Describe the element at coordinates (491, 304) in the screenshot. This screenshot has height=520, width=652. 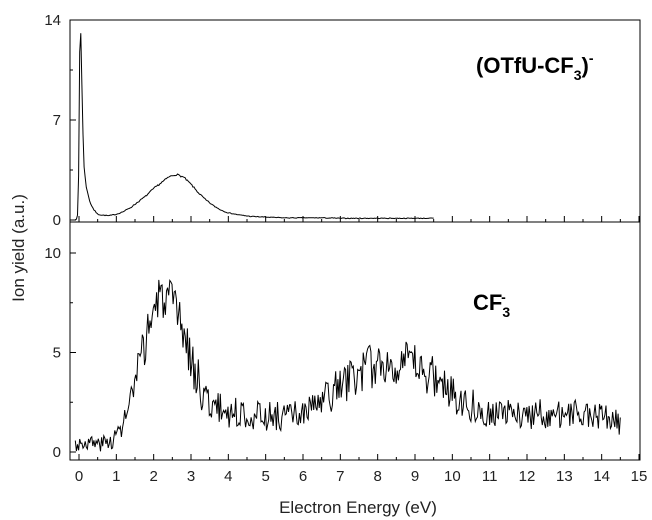
I see `bottom-panel-annotation: CF3-` at that location.